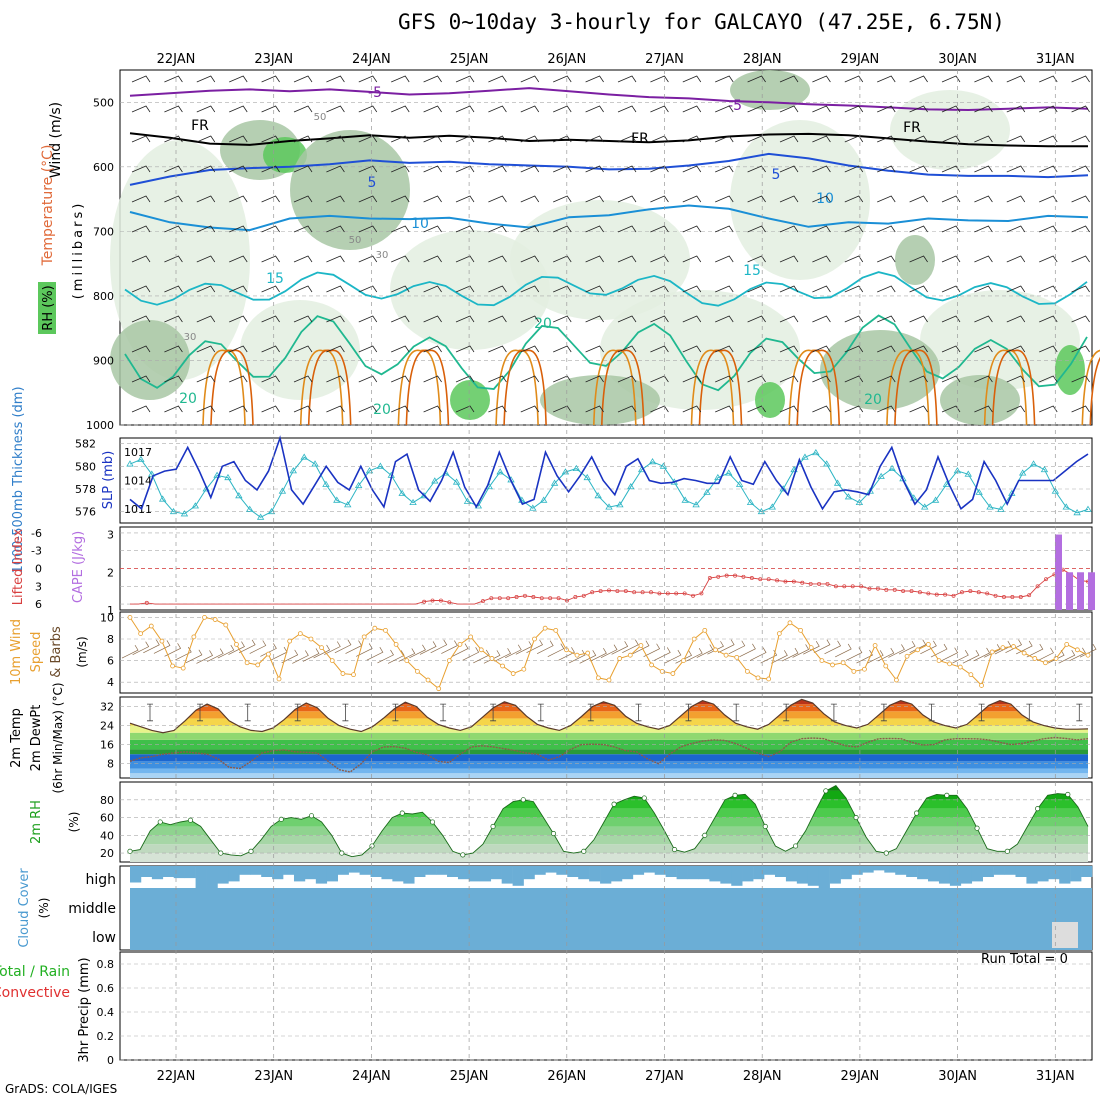 This screenshot has width=1100, height=1100. What do you see at coordinates (825, 199) in the screenshot?
I see `contour-label: 10` at bounding box center [825, 199].